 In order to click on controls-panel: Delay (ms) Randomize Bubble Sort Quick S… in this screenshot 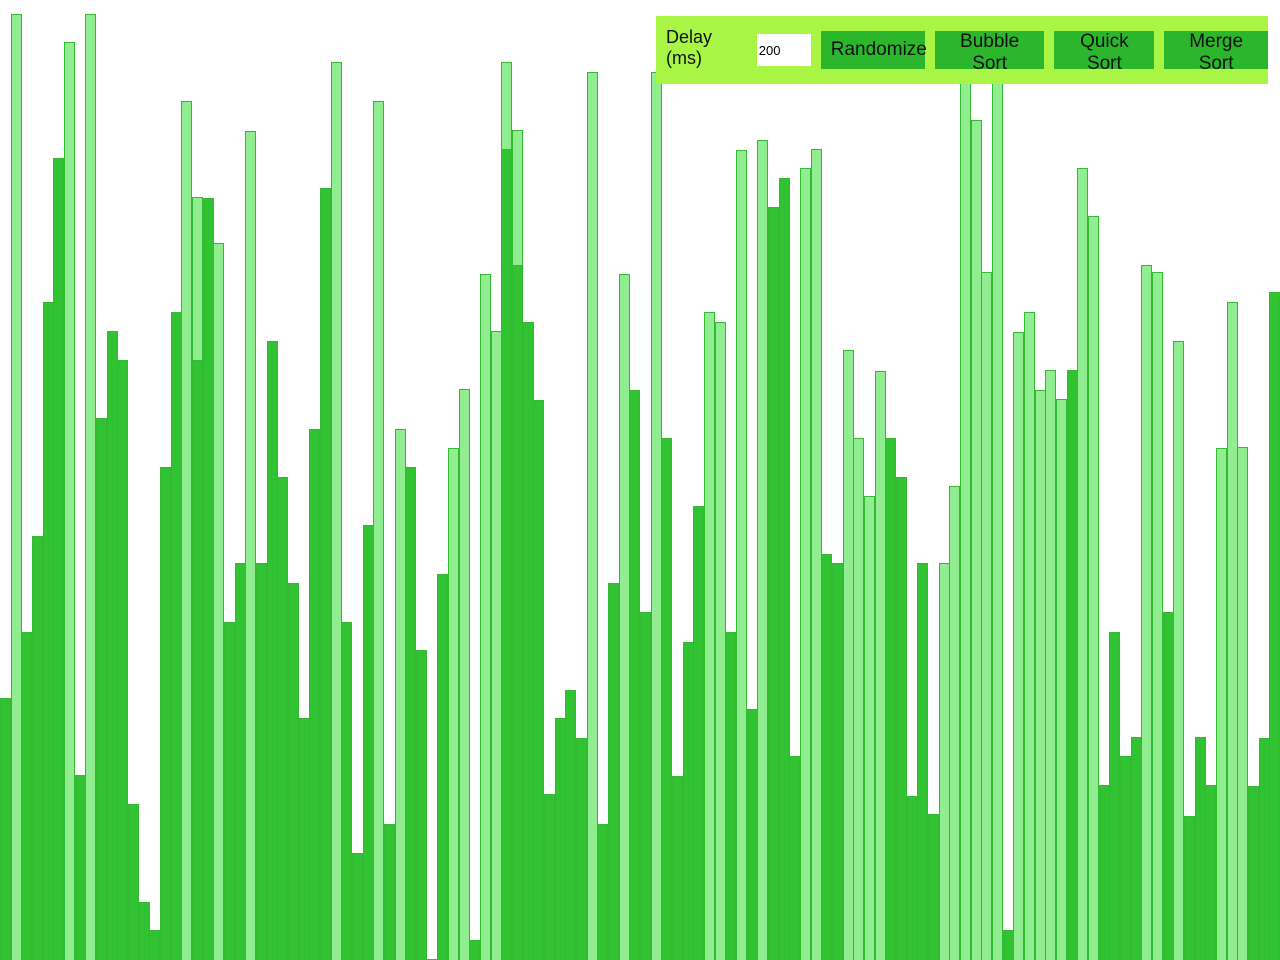, I will do `click(962, 50)`.